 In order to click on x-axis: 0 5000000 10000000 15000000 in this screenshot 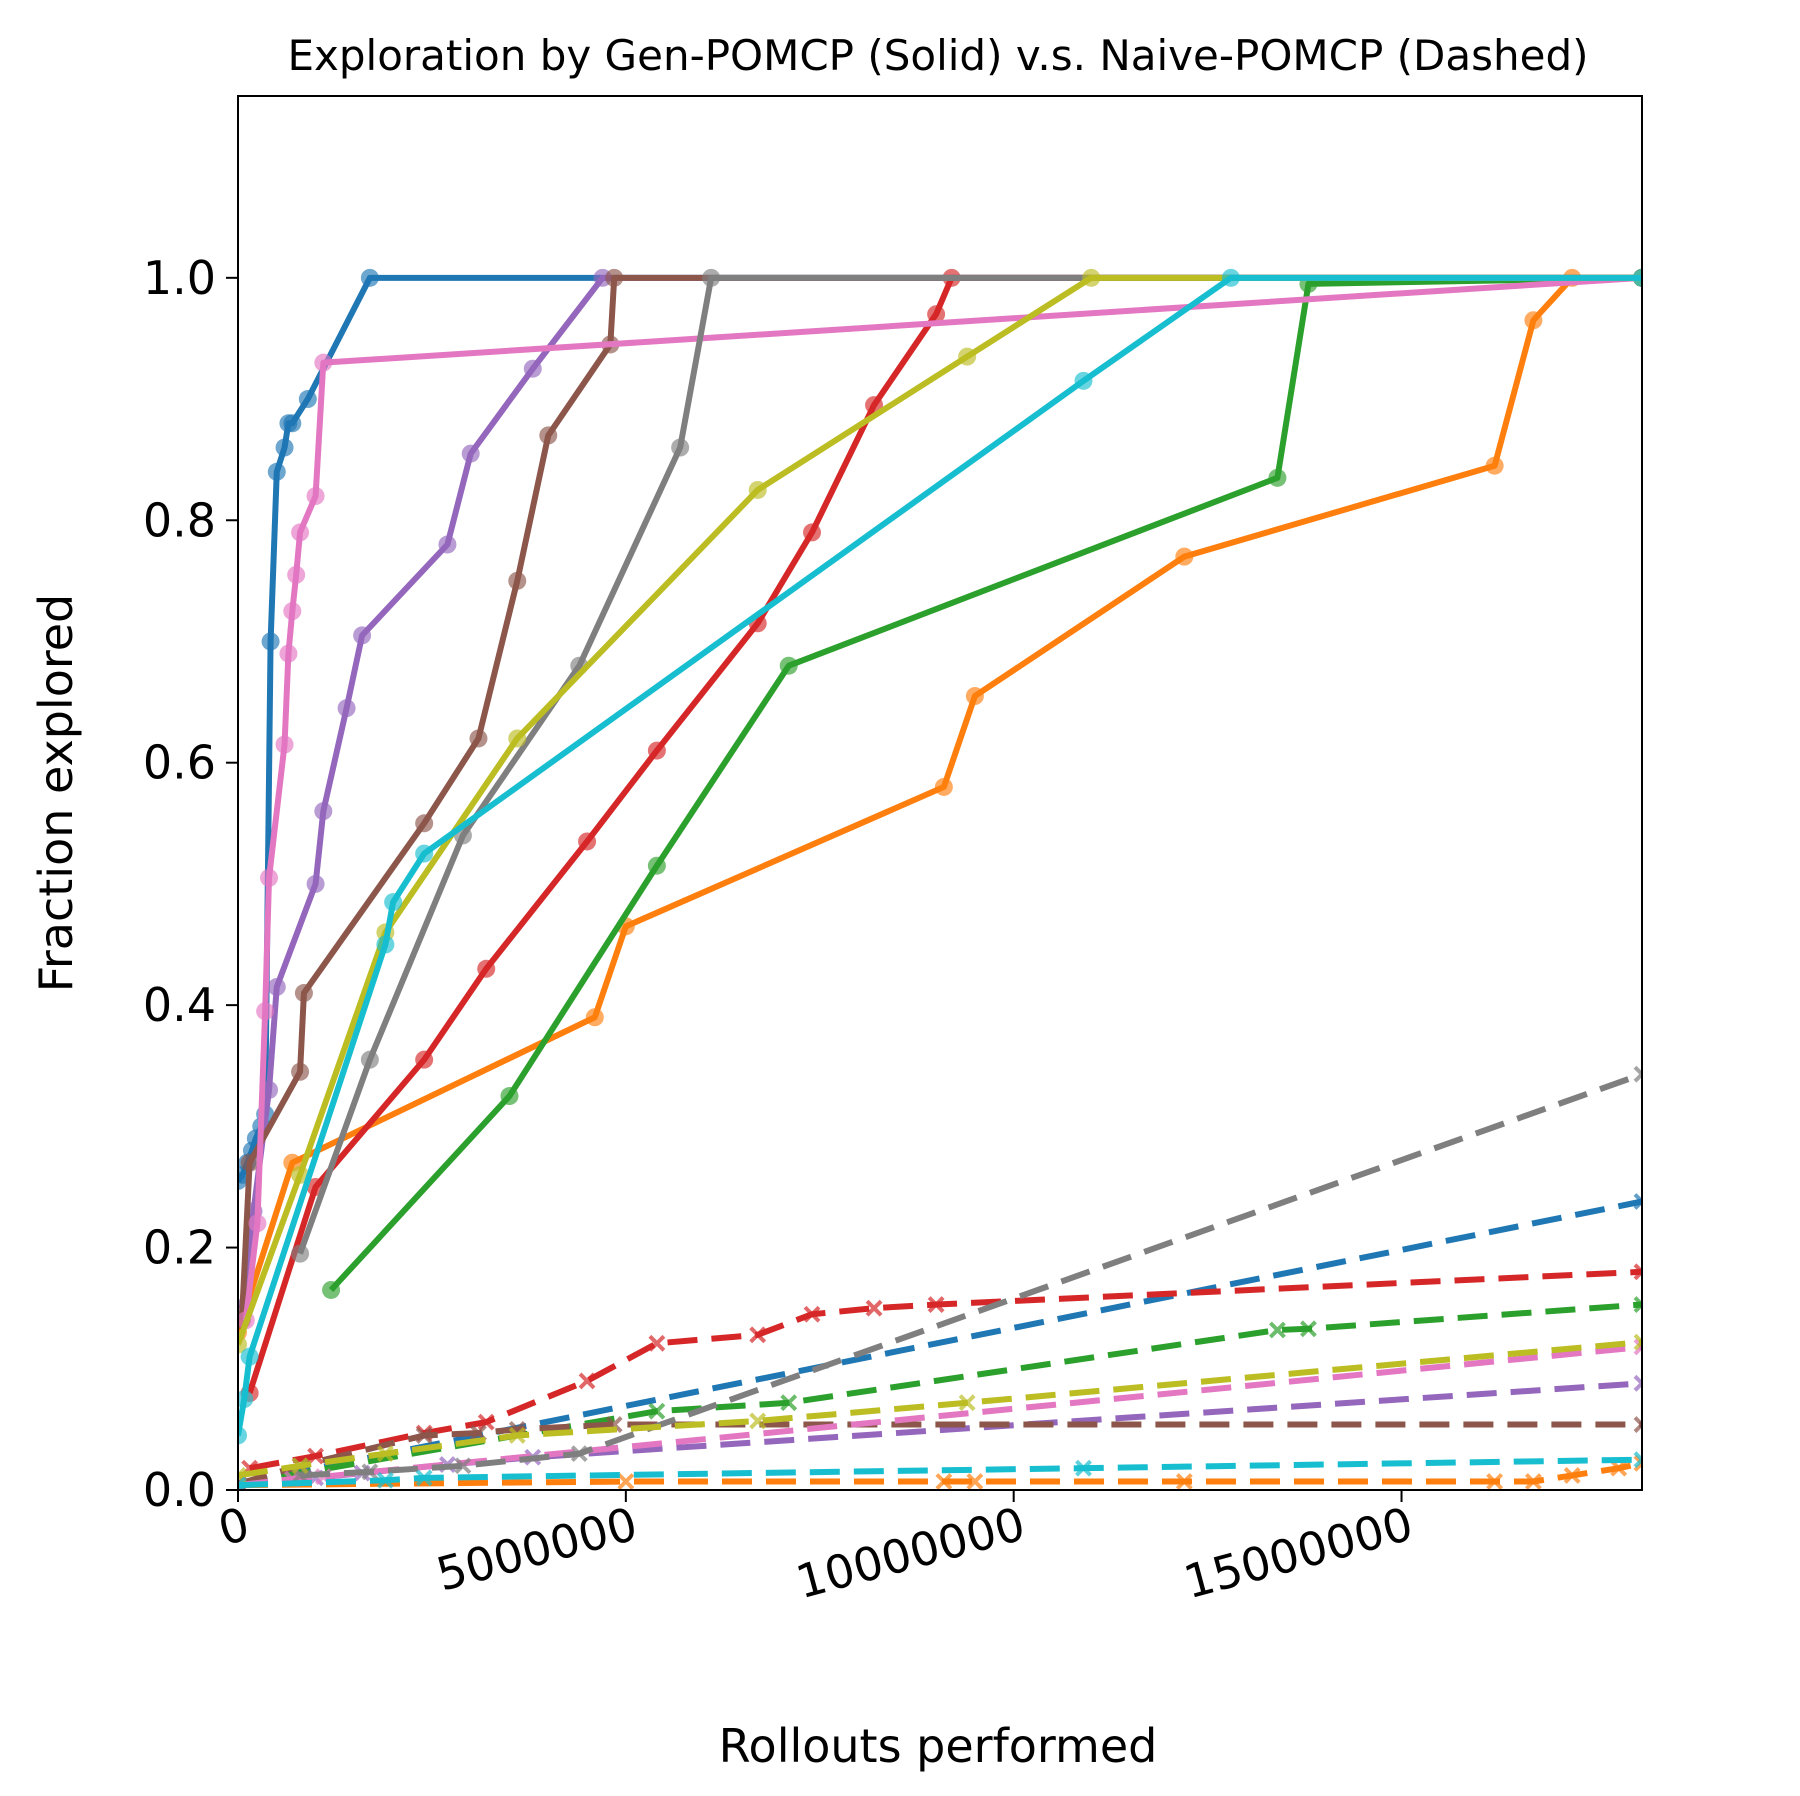, I will do `click(815, 1549)`.